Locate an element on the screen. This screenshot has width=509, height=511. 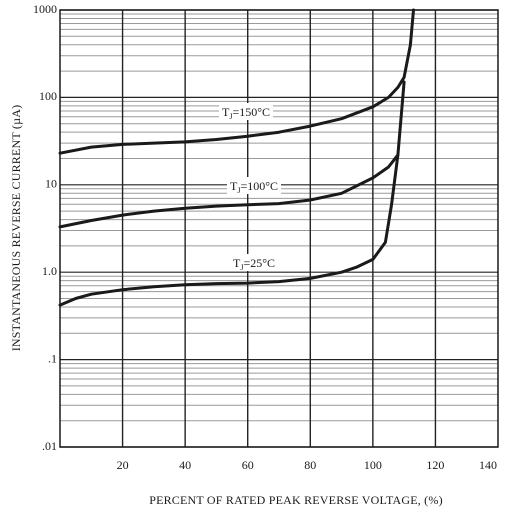
y-tick-labels: 1000 100 10 1.0 .1 .01 is located at coordinates (45, 227).